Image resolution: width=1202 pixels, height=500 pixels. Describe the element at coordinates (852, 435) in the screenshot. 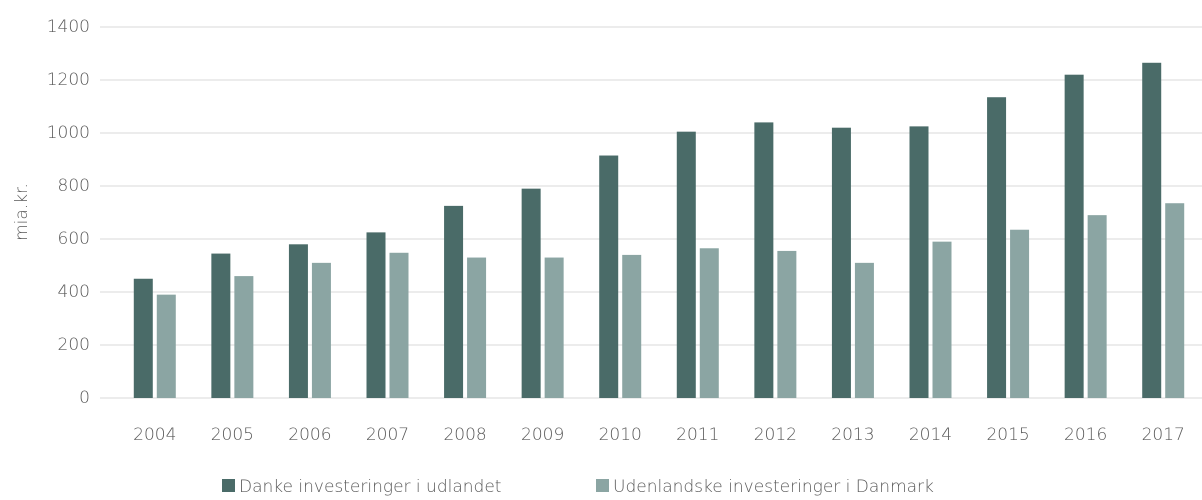

I see `x-tick-label: 2013` at that location.